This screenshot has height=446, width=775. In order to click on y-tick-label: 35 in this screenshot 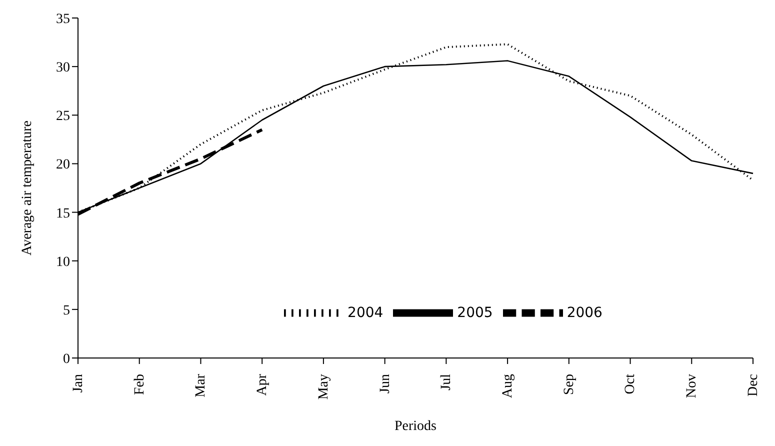, I will do `click(63, 19)`.